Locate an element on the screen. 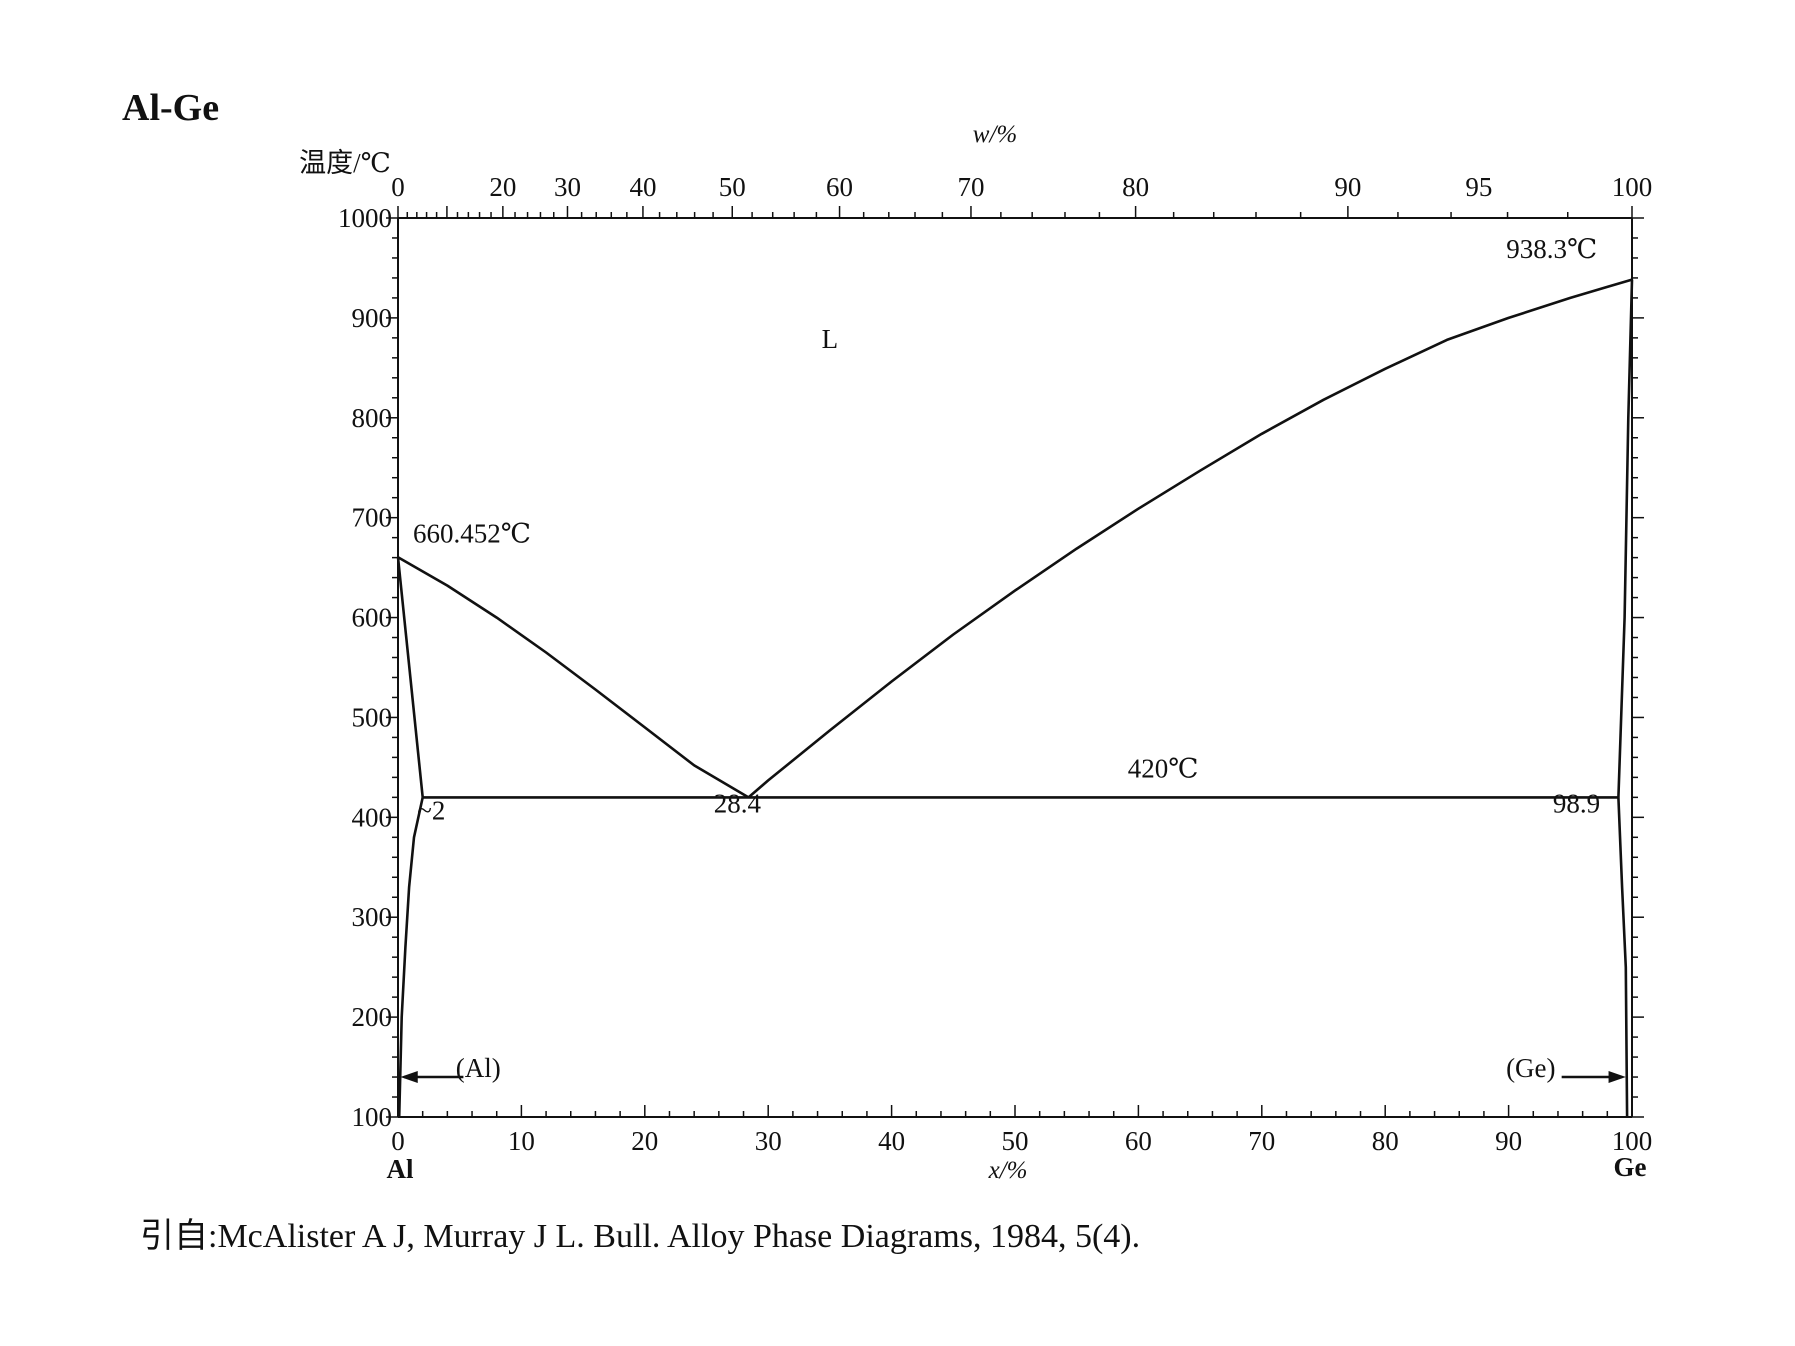 The image size is (1795, 1346). x2-tick-label: 80 is located at coordinates (1135, 187).